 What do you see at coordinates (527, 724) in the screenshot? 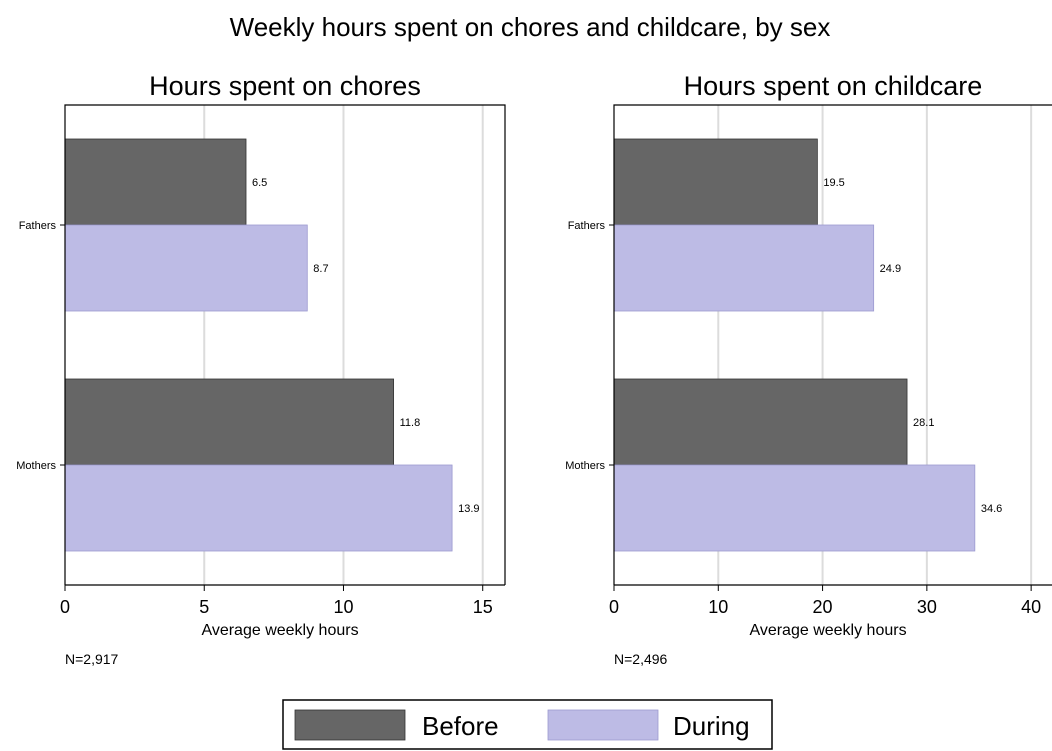
I see `legend: Before During` at bounding box center [527, 724].